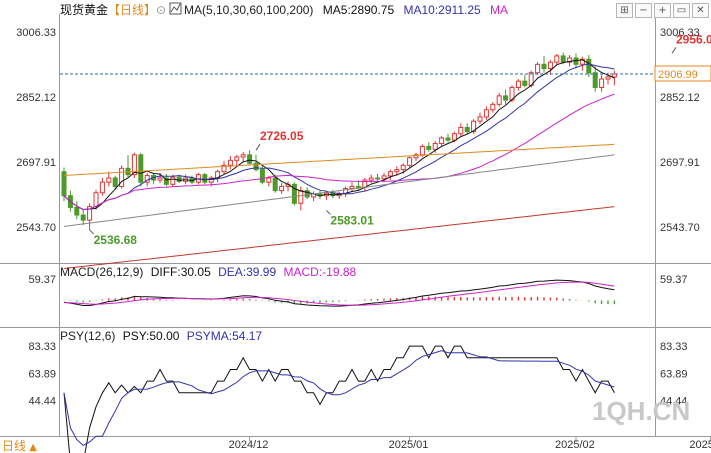 Image resolution: width=711 pixels, height=453 pixels. Describe the element at coordinates (181, 272) in the screenshot. I see `macd-diff-value: DIFF:30.05` at that location.